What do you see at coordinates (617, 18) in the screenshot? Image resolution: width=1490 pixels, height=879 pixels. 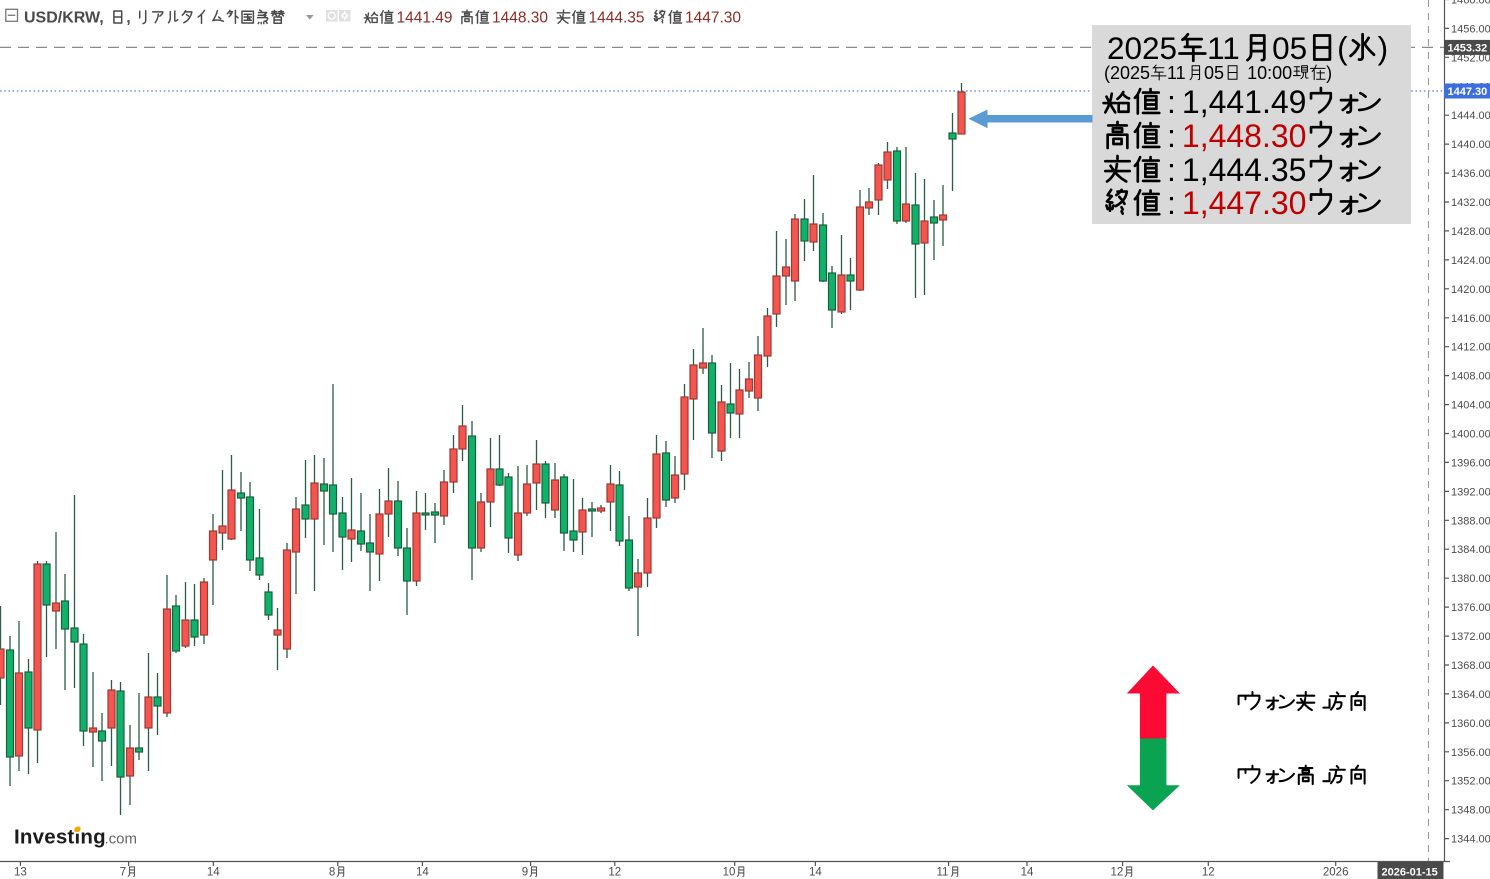 I see `svg-text: 1444.35` at bounding box center [617, 18].